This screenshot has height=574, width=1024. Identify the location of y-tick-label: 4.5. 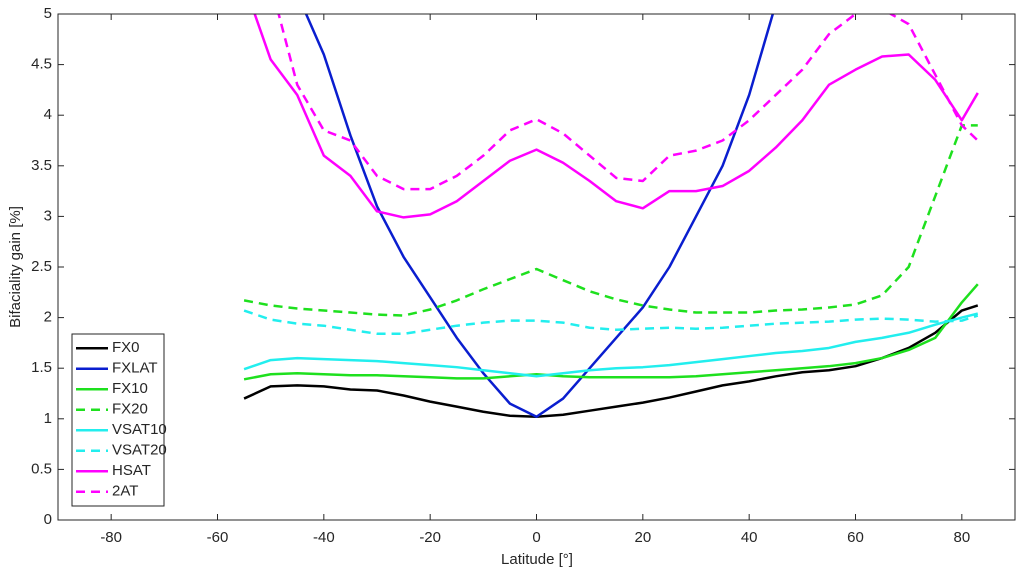
(41, 64).